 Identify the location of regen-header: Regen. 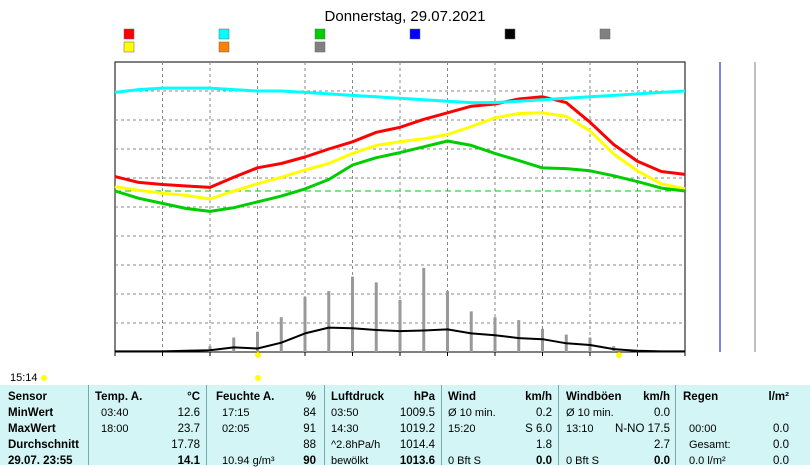
(701, 397).